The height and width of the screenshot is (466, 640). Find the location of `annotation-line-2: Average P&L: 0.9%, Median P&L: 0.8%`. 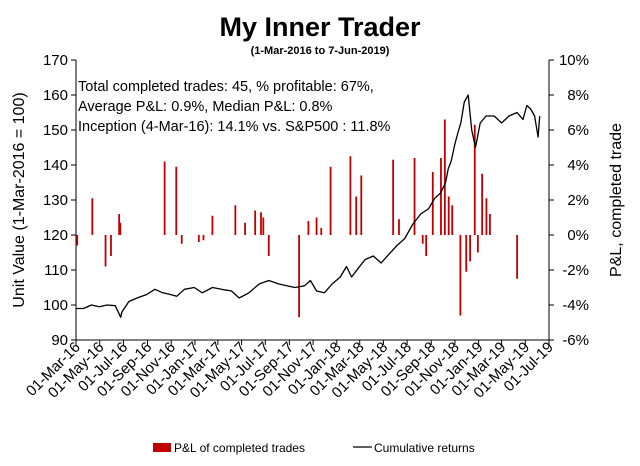

annotation-line-2: Average P&L: 0.9%, Median P&L: 0.8% is located at coordinates (205, 107).